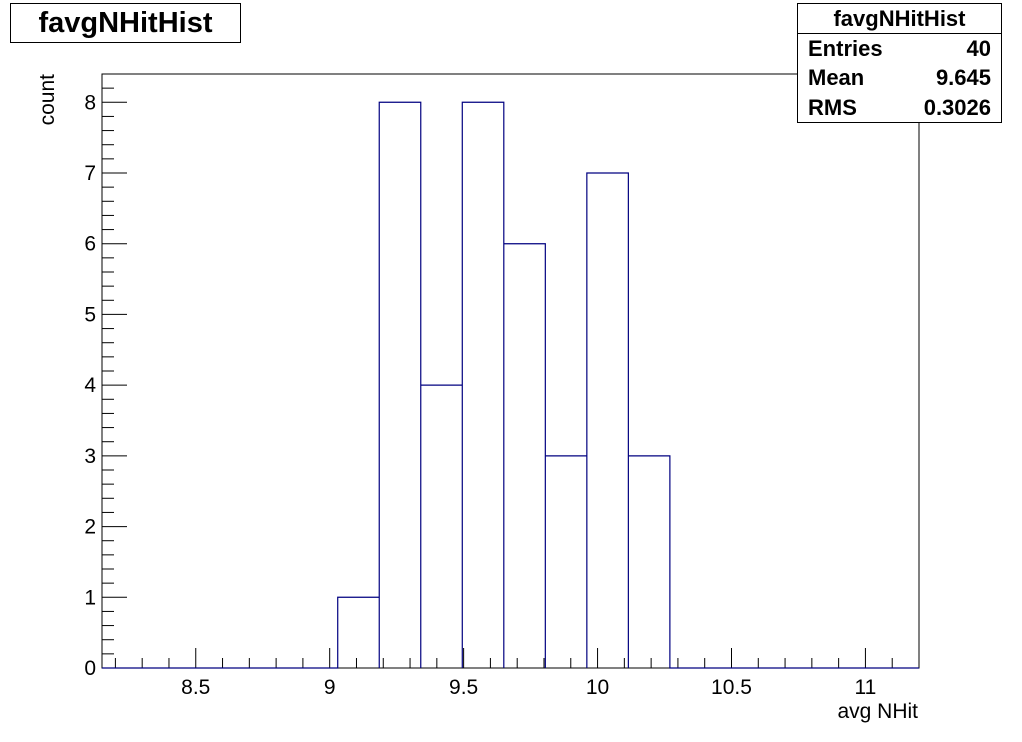 The image size is (1022, 742). What do you see at coordinates (836, 78) in the screenshot?
I see `stats-label: Mean` at bounding box center [836, 78].